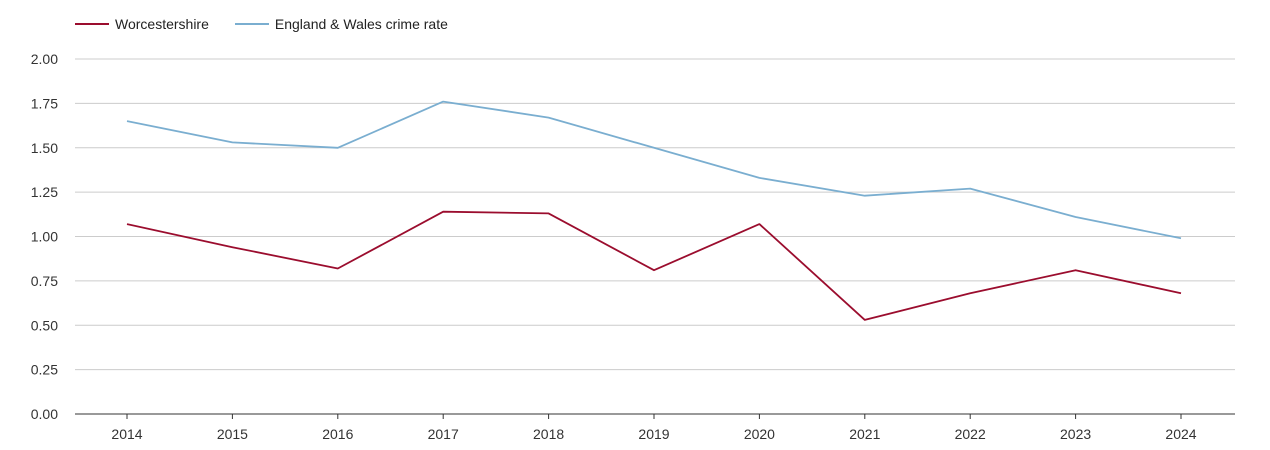 The image size is (1270, 450). I want to click on y-tick-label: 0.25, so click(44, 370).